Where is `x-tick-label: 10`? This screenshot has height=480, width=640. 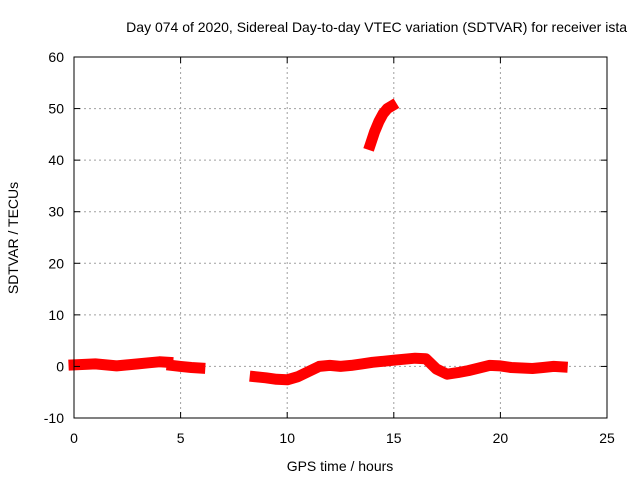 x-tick-label: 10 is located at coordinates (287, 438).